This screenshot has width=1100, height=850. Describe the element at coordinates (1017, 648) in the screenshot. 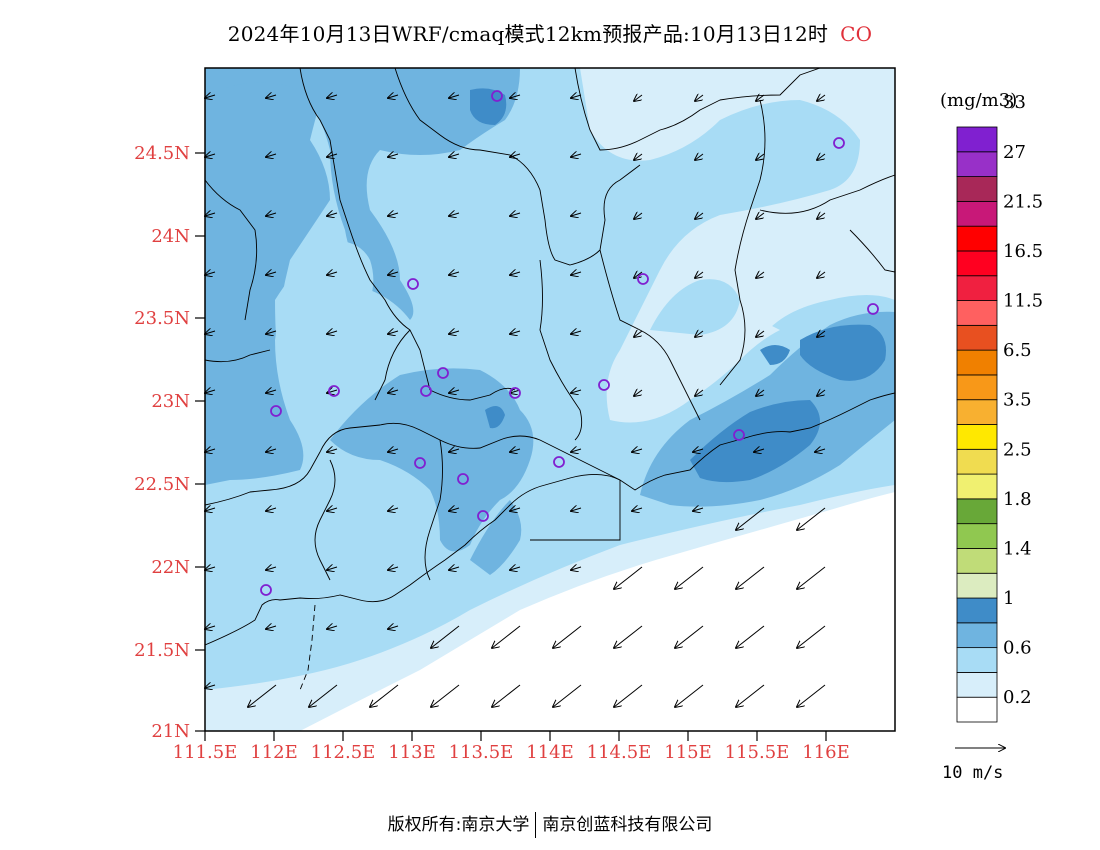

I see `legend-value-label: 0.6` at that location.